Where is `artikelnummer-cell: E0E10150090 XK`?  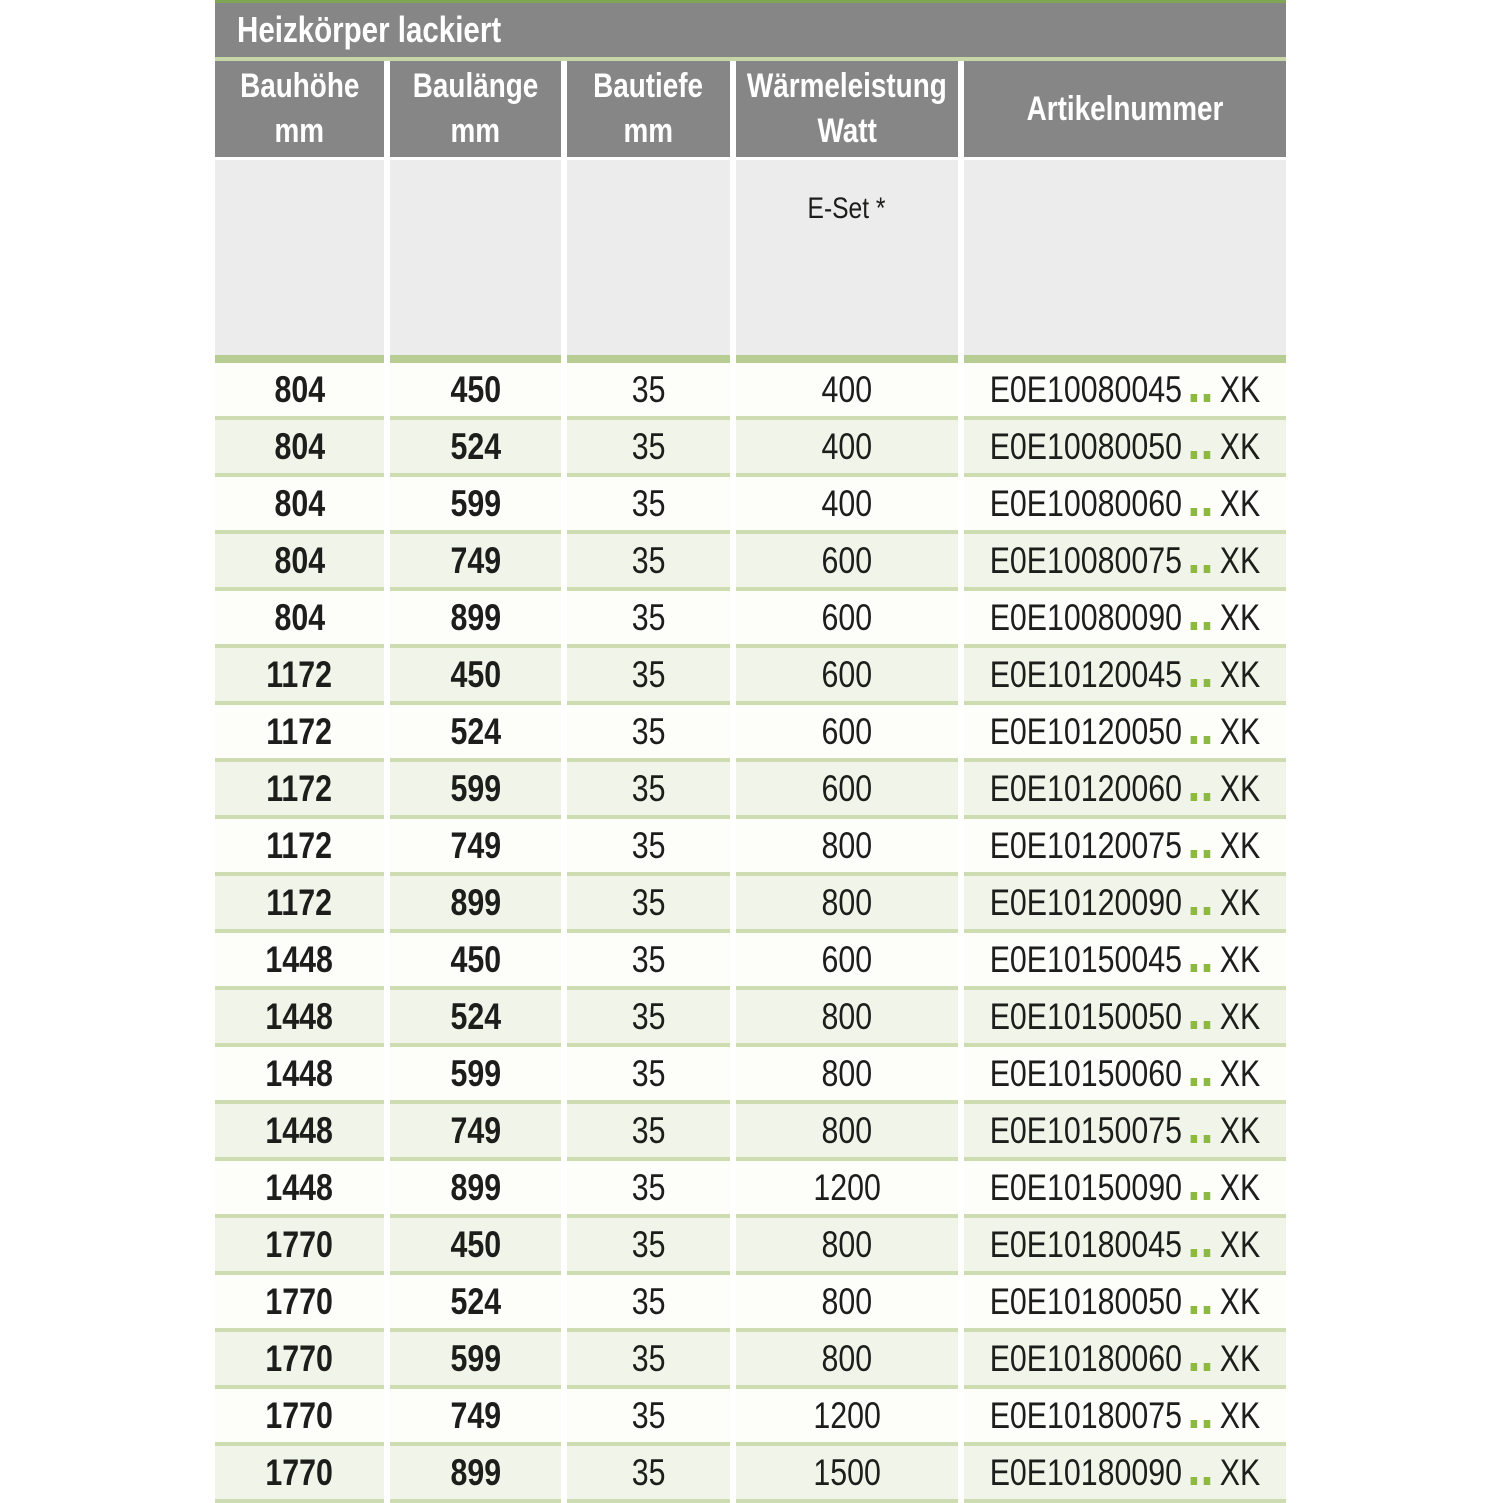
artikelnummer-cell: E0E10150090 XK is located at coordinates (1125, 1189).